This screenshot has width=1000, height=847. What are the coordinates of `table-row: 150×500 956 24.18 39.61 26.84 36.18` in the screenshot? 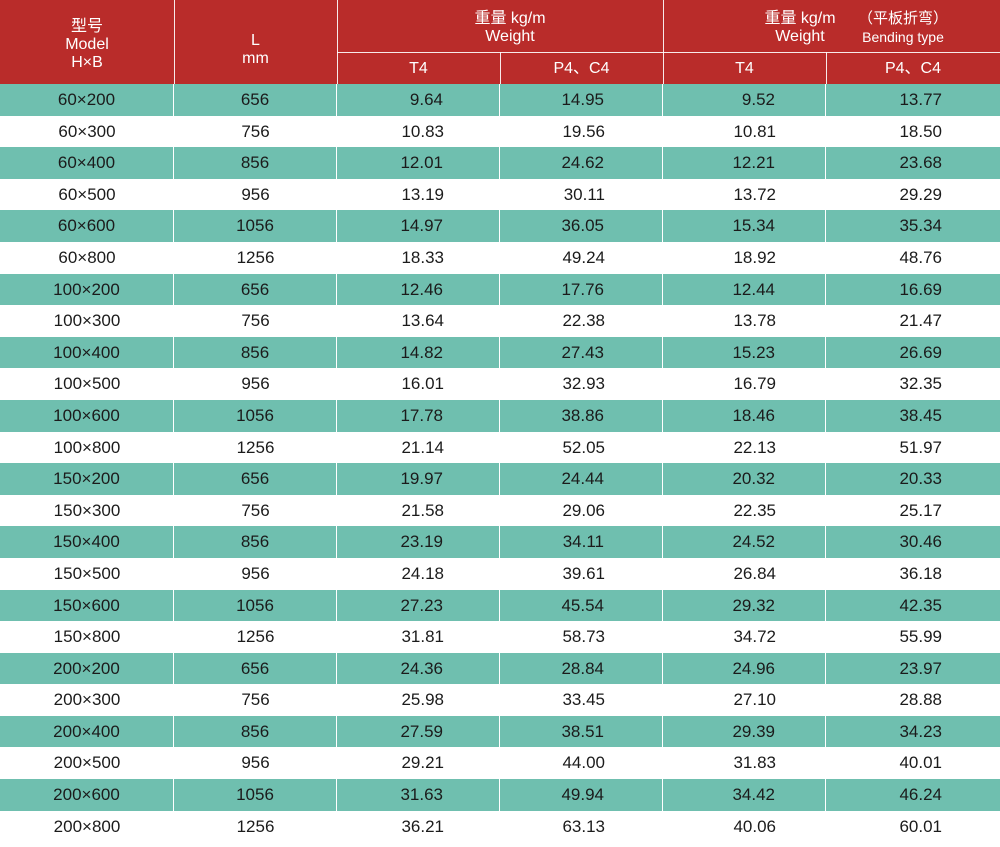 It's located at (500, 574).